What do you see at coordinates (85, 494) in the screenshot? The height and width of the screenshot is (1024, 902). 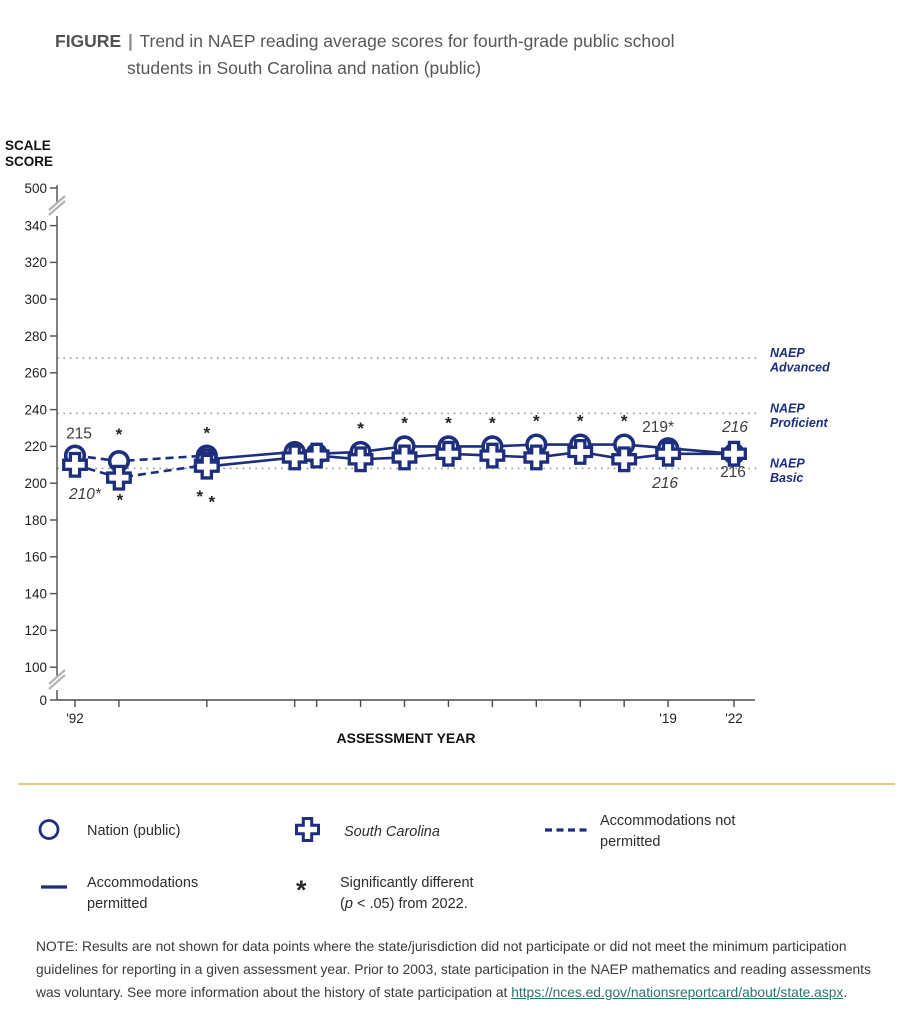 I see `data-point-label: 210*` at bounding box center [85, 494].